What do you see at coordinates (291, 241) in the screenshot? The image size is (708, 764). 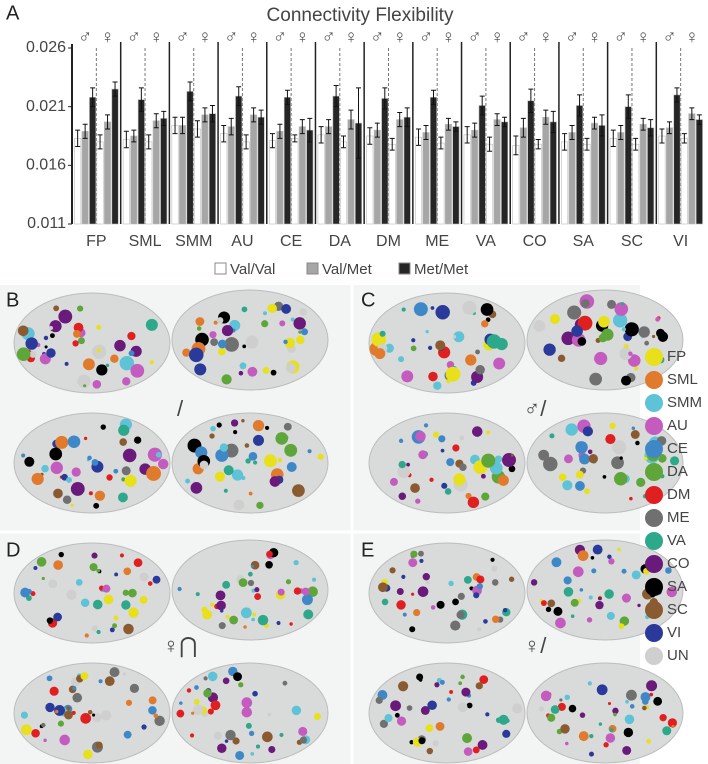 I see `x-tick-label: CE` at bounding box center [291, 241].